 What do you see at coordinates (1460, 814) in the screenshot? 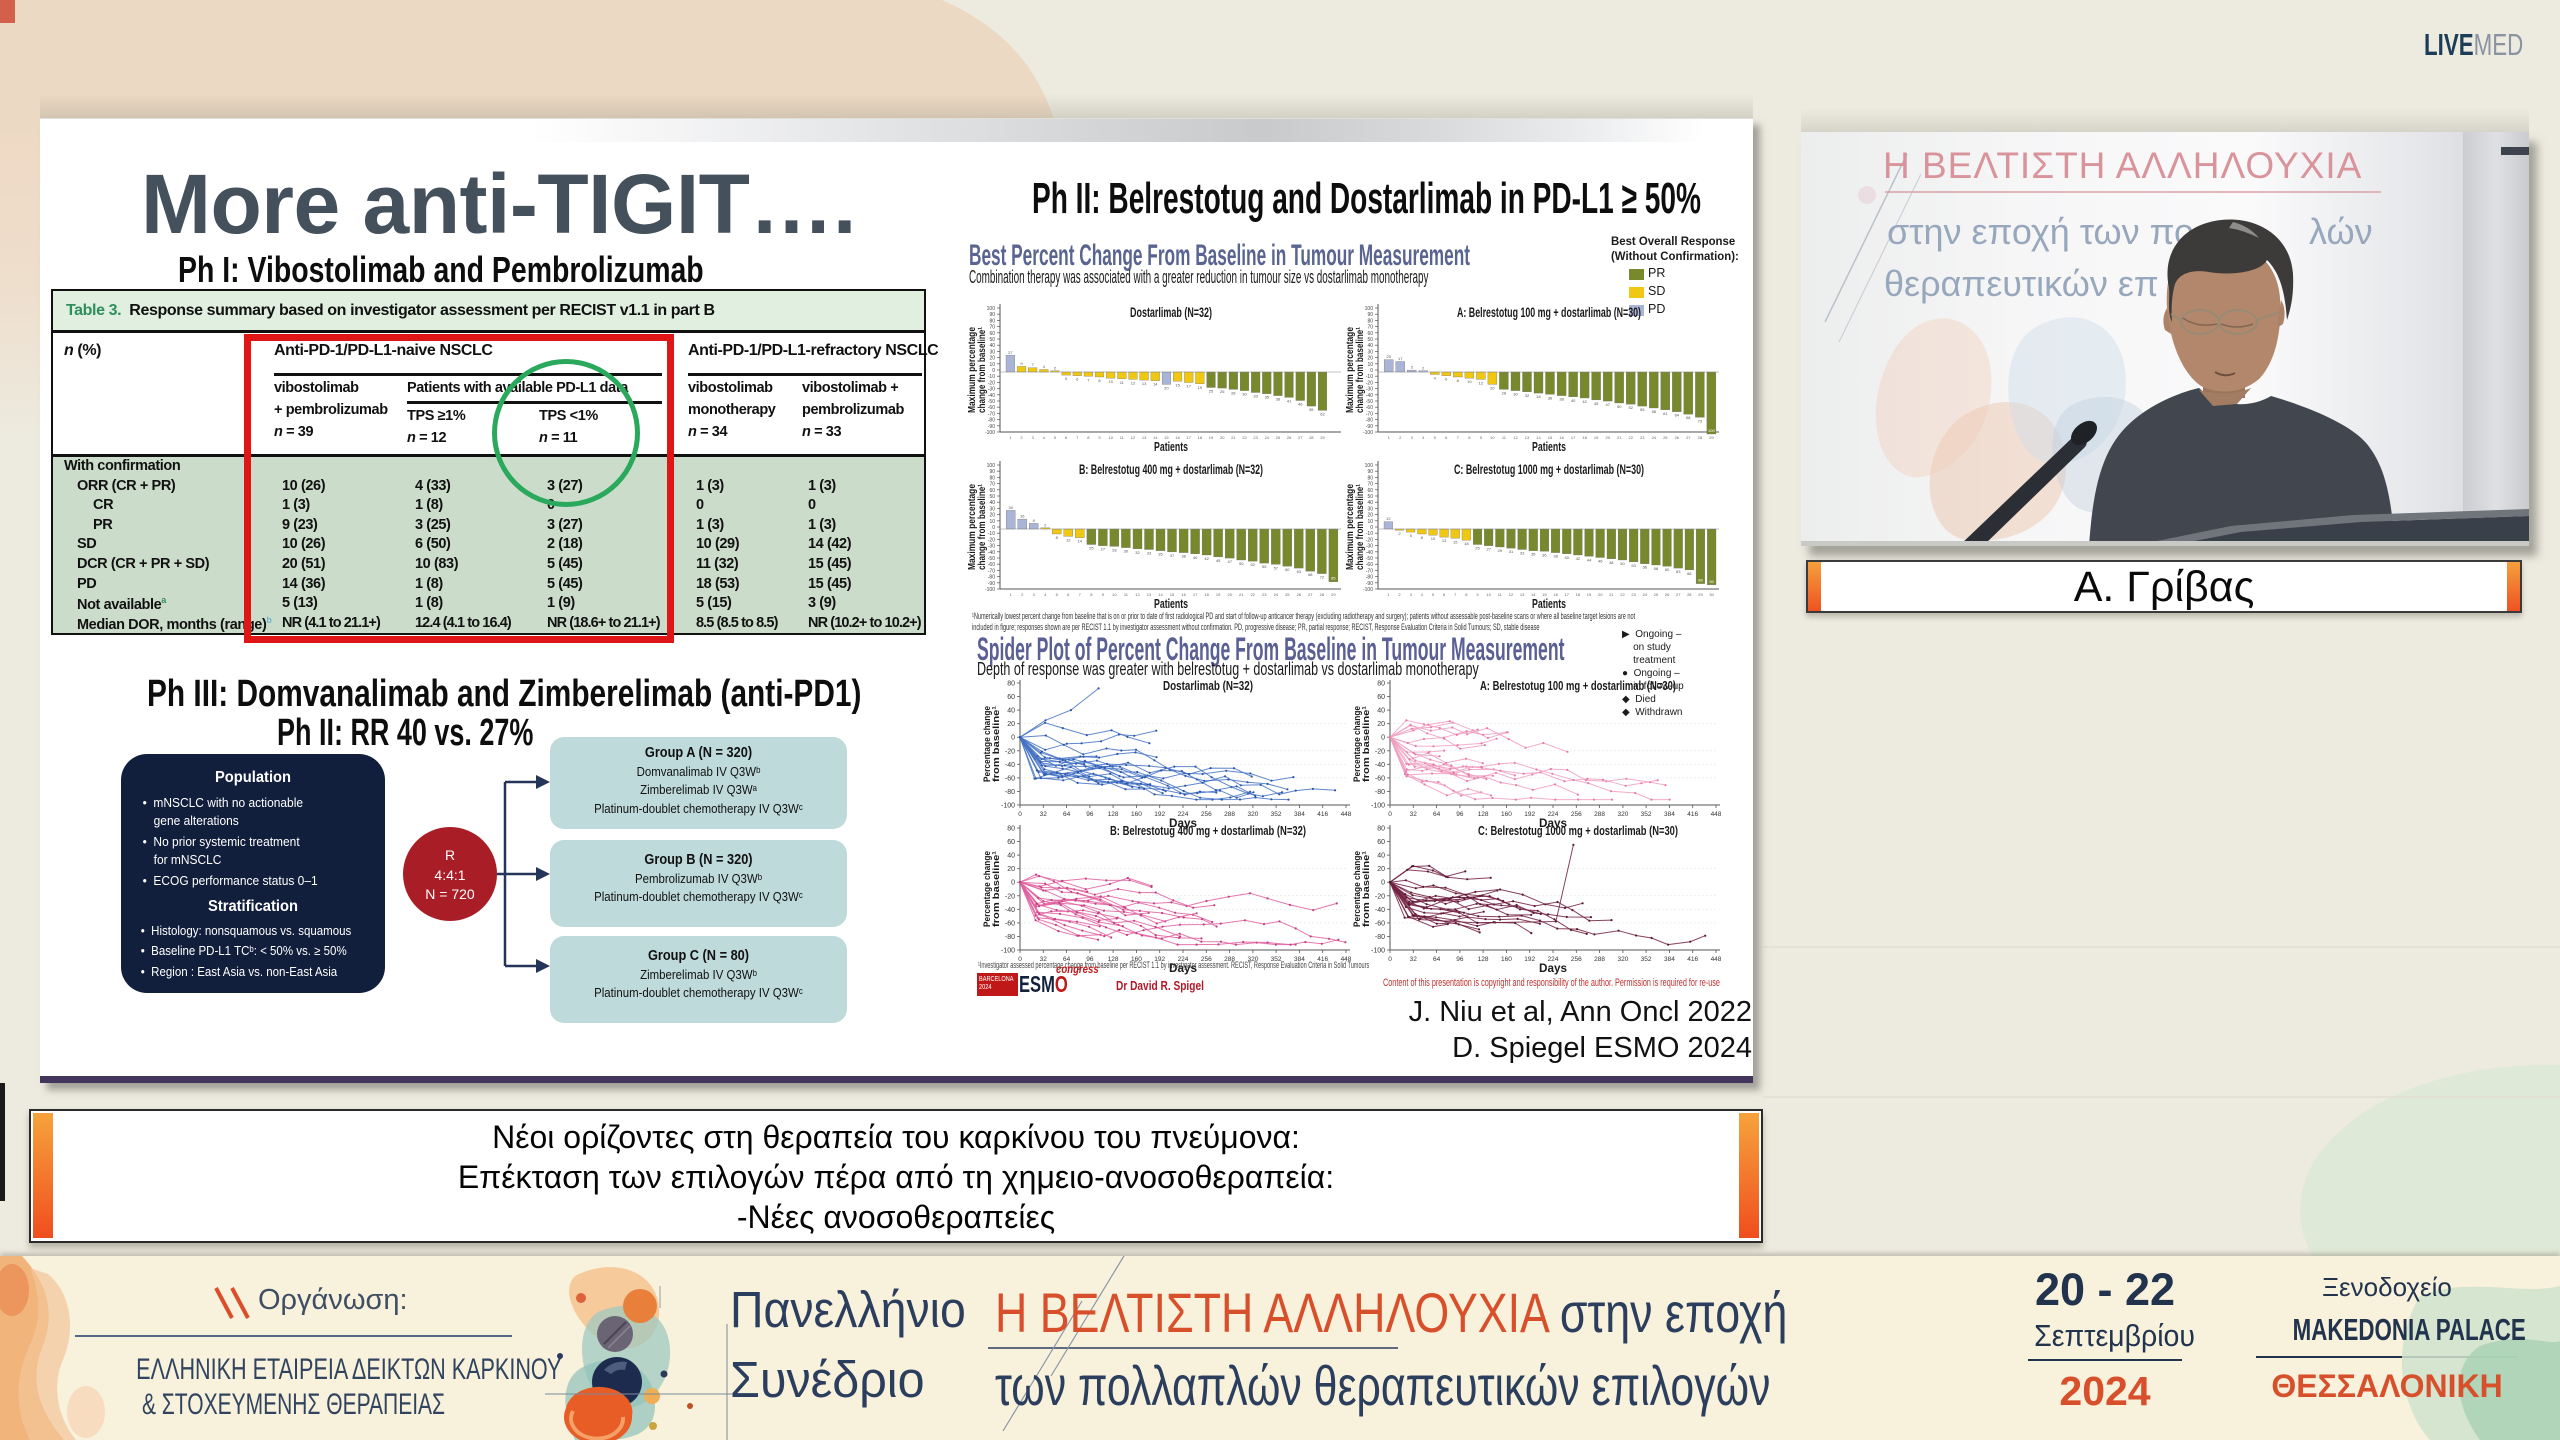
I see `svg-text: 96` at bounding box center [1460, 814].